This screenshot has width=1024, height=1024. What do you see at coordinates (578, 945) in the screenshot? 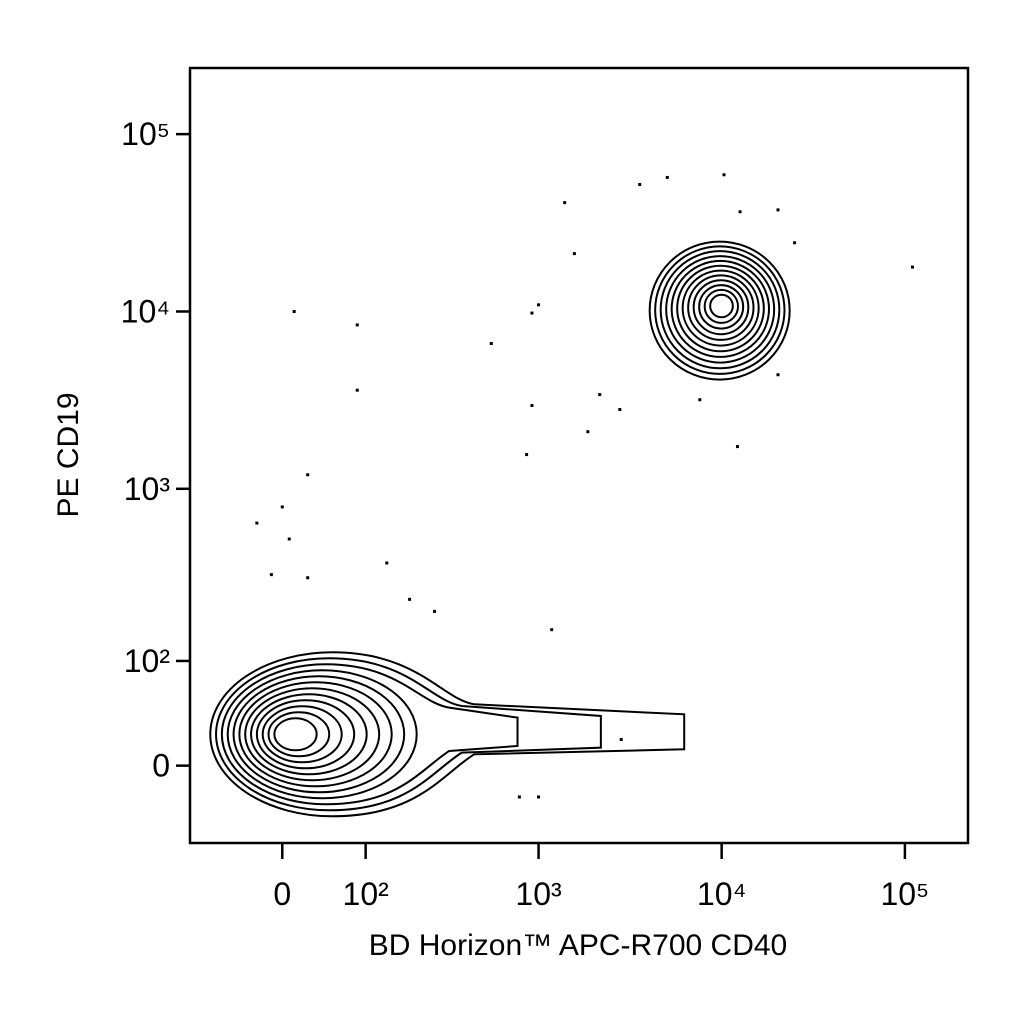
I see `x-axis-title: BD Horizon™ APC-R700 CD40` at bounding box center [578, 945].